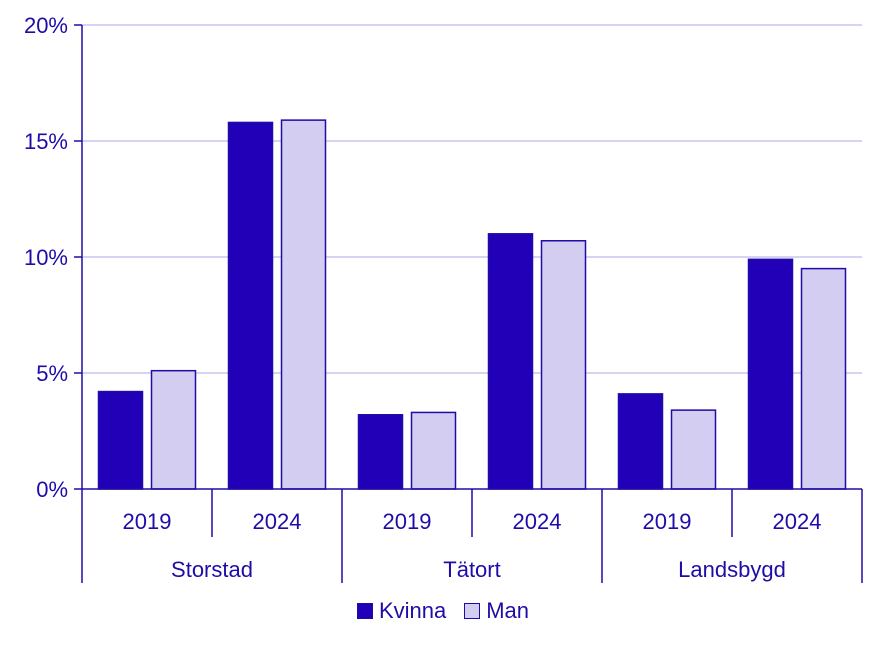  I want to click on legend-item-man: Man, so click(496, 611).